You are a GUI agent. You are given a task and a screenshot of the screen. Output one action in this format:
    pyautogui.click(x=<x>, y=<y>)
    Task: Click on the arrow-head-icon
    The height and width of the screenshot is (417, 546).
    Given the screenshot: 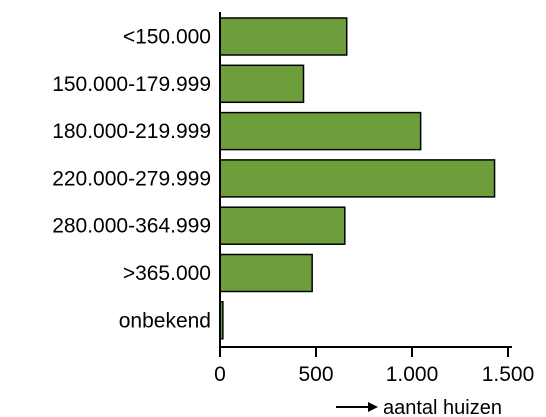 What is the action you would take?
    pyautogui.click(x=373, y=407)
    